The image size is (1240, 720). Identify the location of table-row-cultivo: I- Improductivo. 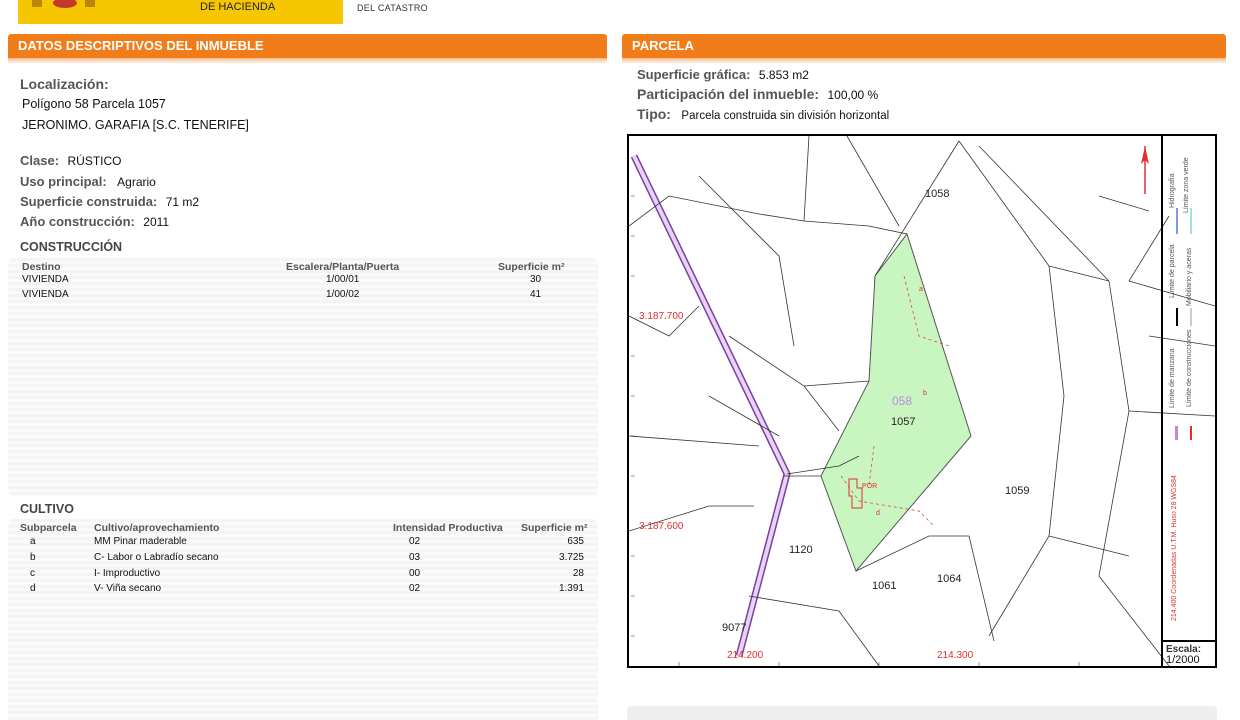
(127, 573).